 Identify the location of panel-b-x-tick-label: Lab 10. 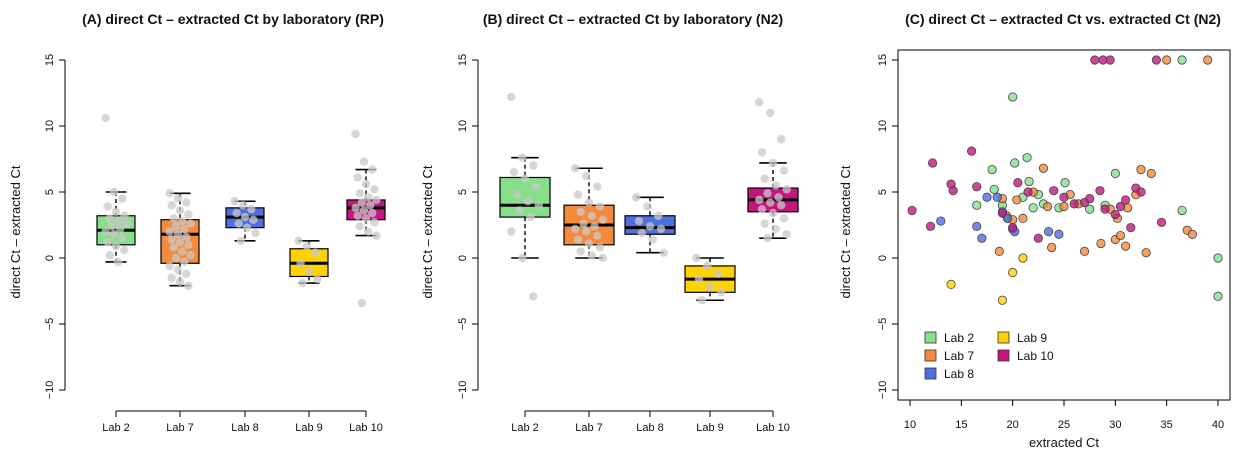
(773, 428).